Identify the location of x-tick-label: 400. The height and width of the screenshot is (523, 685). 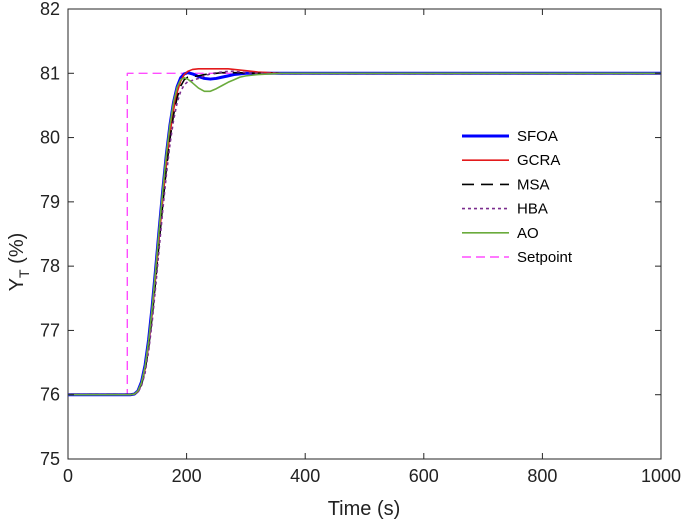
(305, 476).